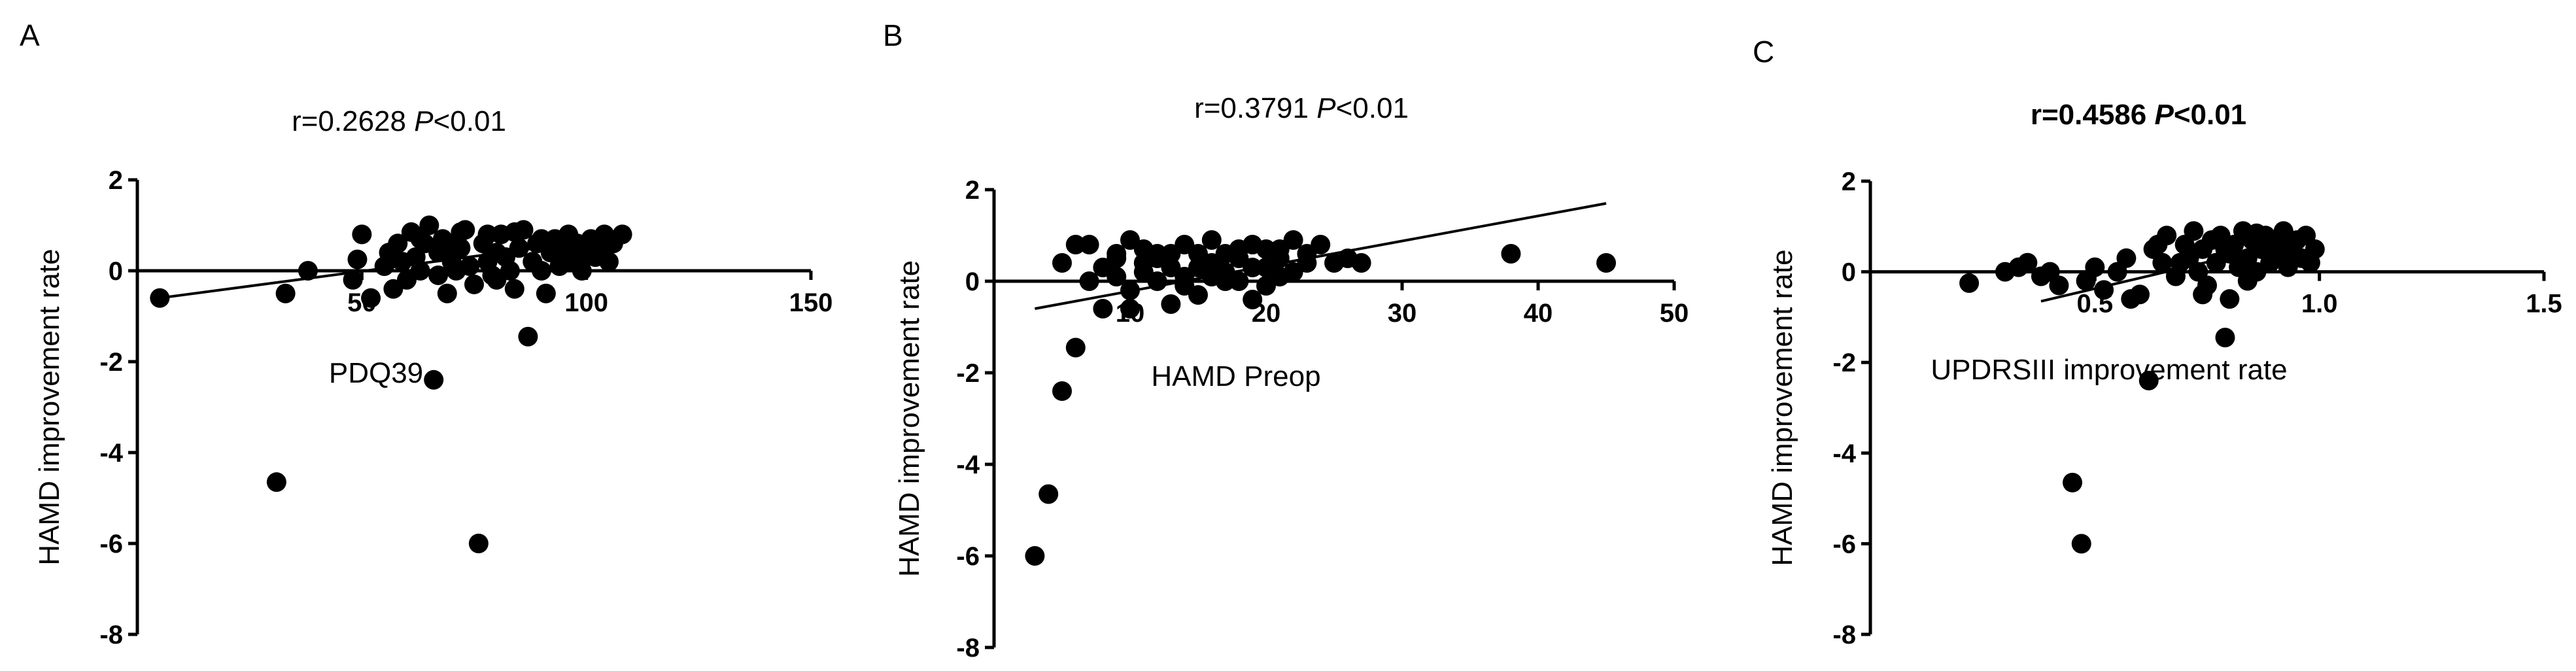  Describe the element at coordinates (376, 373) in the screenshot. I see `x-axis-label: PDQ39` at that location.